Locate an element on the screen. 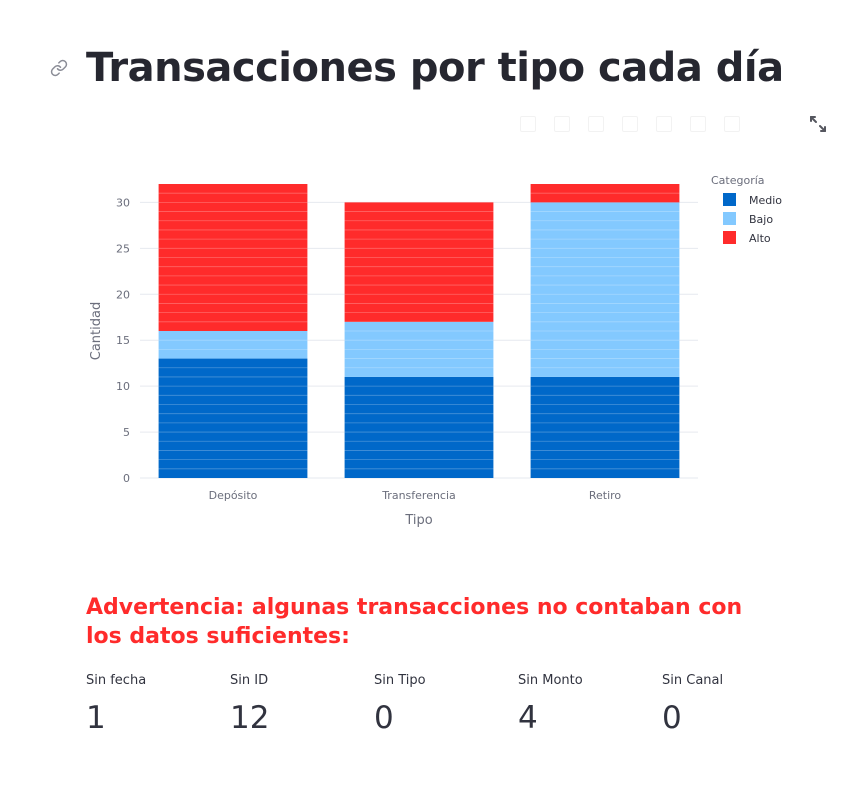  autoscale-icon is located at coordinates (698, 124).